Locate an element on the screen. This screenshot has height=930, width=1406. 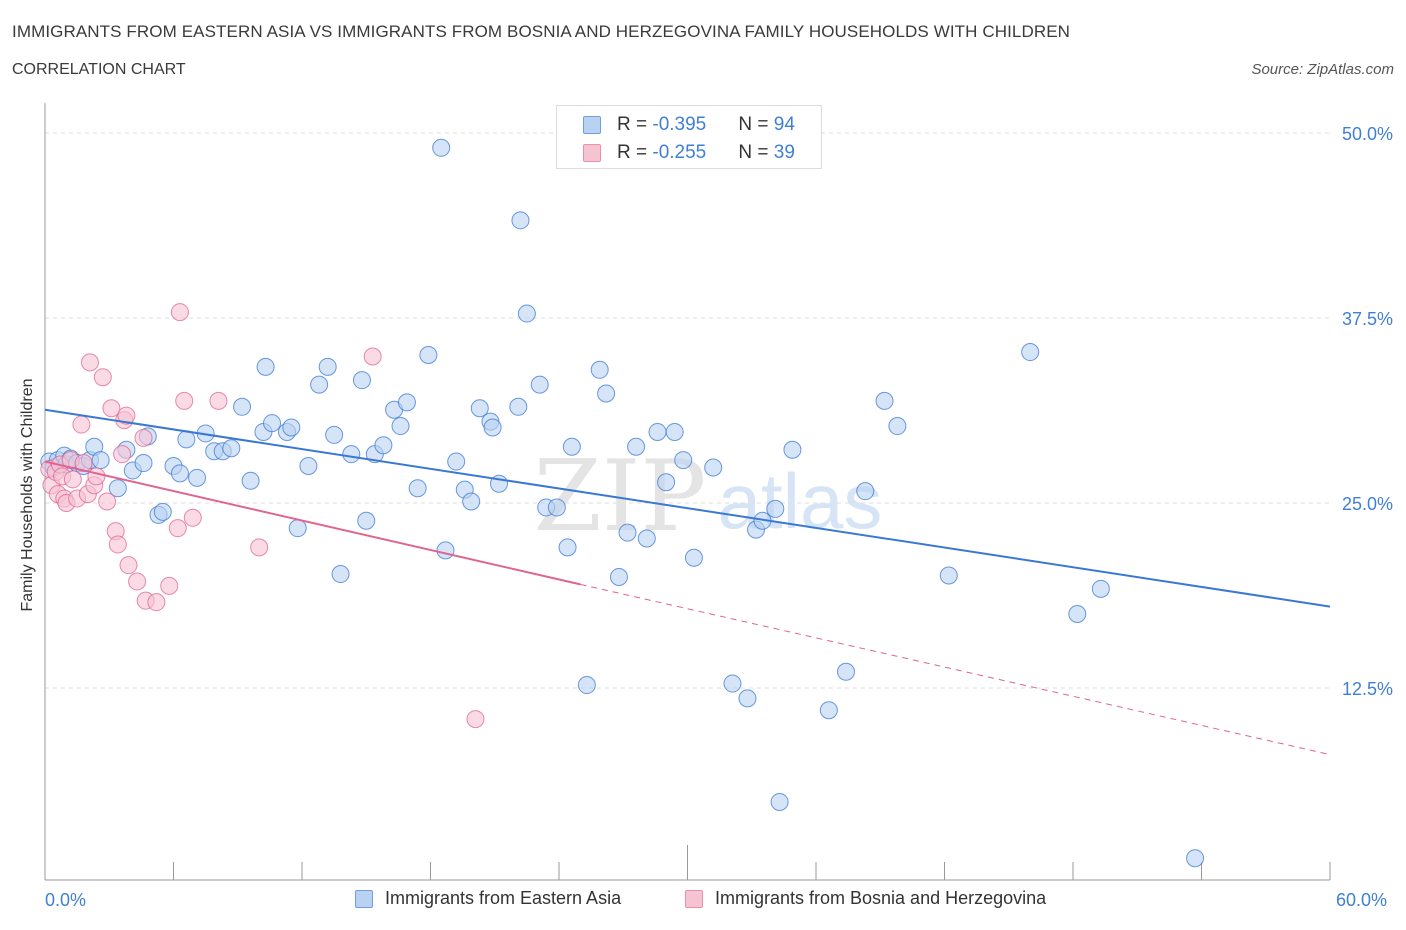
legend-n-value: 39 is located at coordinates (784, 152).